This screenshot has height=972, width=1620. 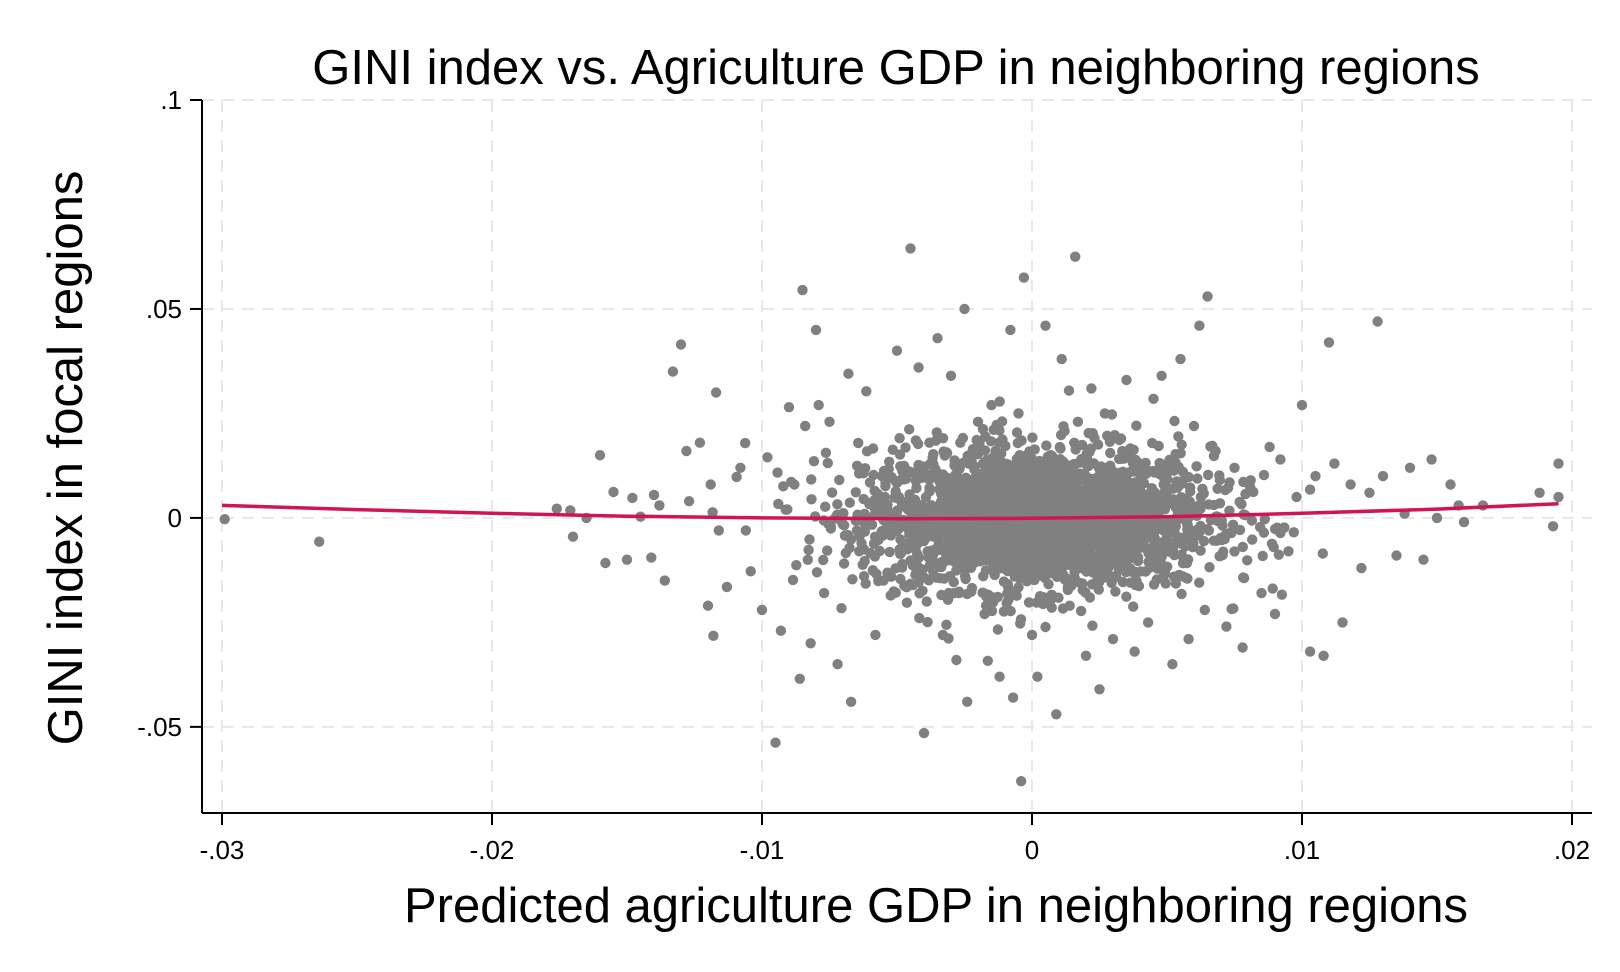 I want to click on fitted-curve, so click(x=890, y=511).